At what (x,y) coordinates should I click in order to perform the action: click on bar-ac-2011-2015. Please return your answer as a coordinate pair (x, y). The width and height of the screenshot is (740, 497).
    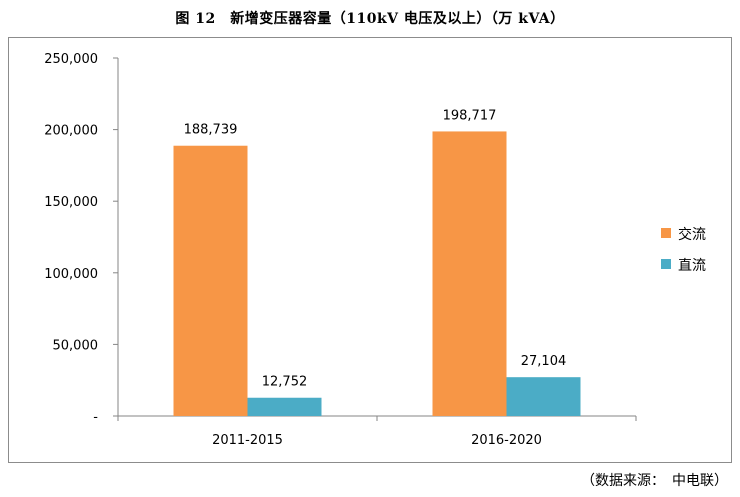
    Looking at the image, I should click on (210, 280).